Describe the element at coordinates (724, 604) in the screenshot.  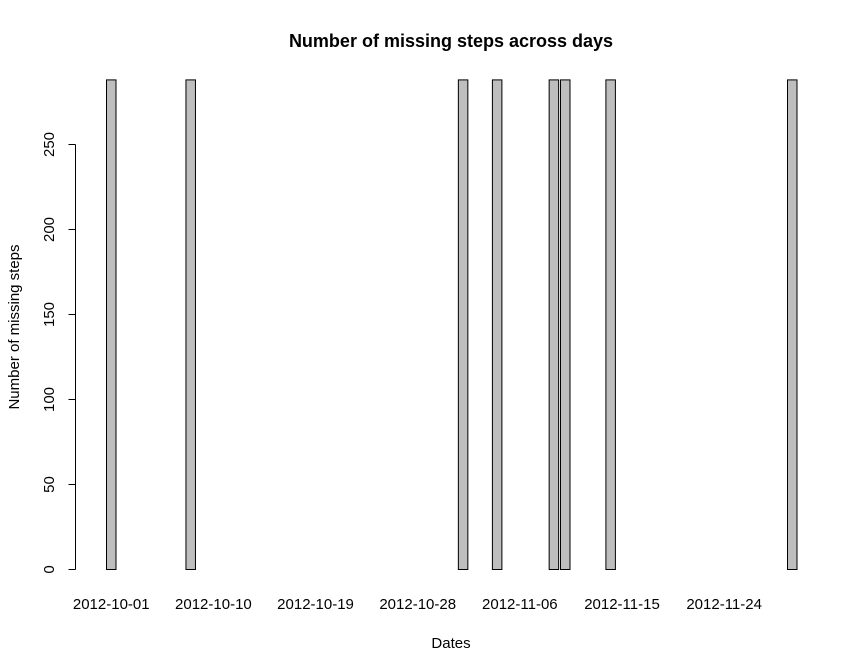
I see `x-tick-label-2012-11-24: 2012-11-24` at that location.